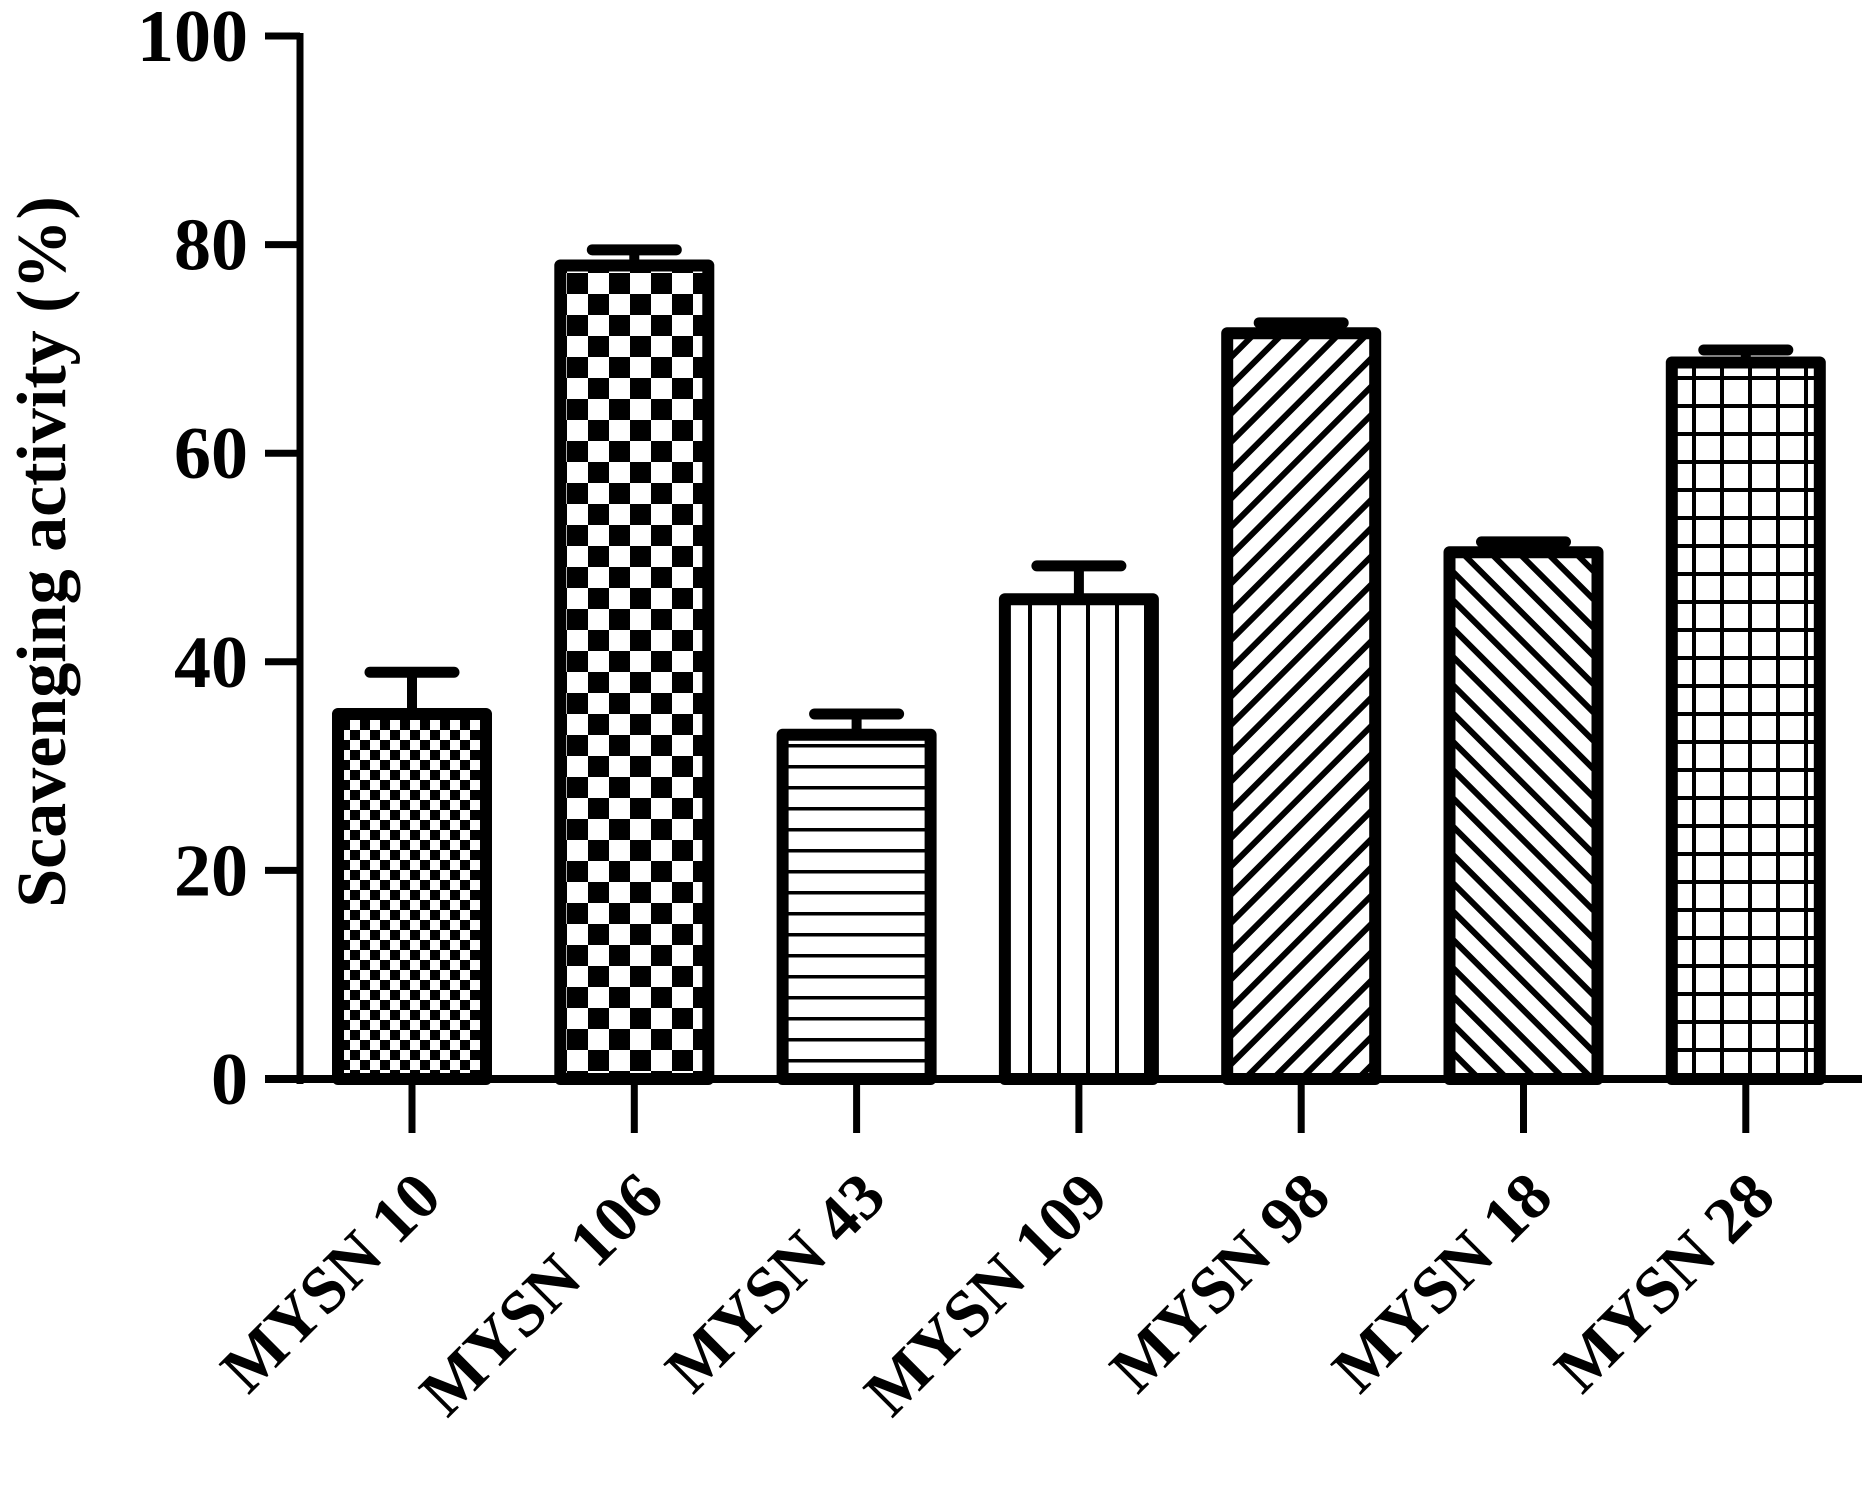  What do you see at coordinates (1664, 1282) in the screenshot?
I see `x-tick-label: MYSN 28` at bounding box center [1664, 1282].